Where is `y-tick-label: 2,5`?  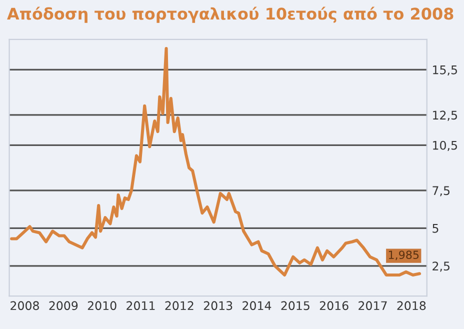
y-tick-label: 2,5 is located at coordinates (441, 267).